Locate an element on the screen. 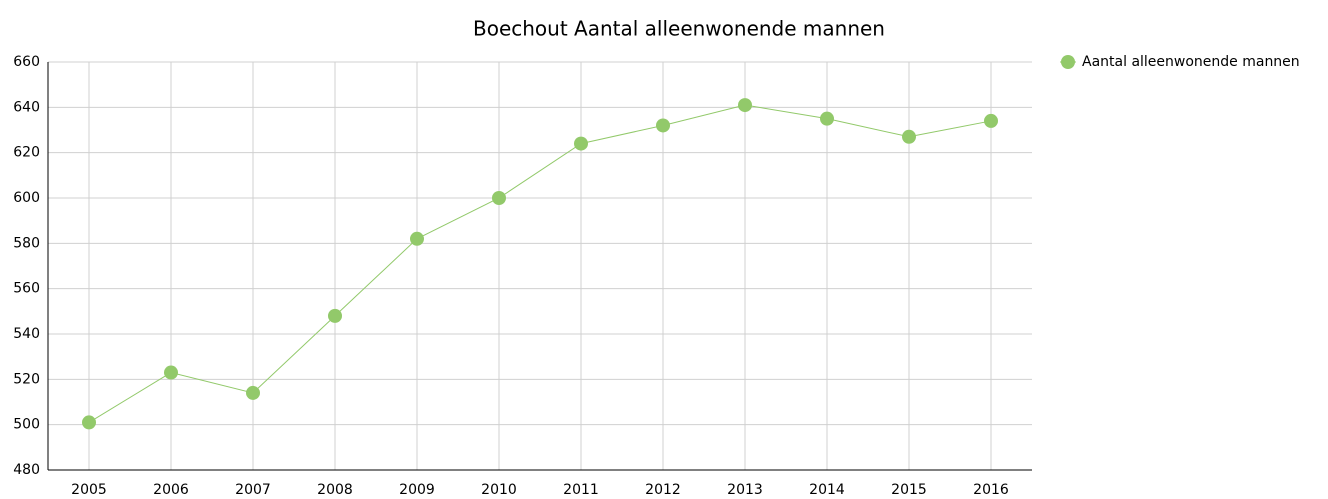 The height and width of the screenshot is (499, 1328). y-tick-label: 560 is located at coordinates (26, 289).